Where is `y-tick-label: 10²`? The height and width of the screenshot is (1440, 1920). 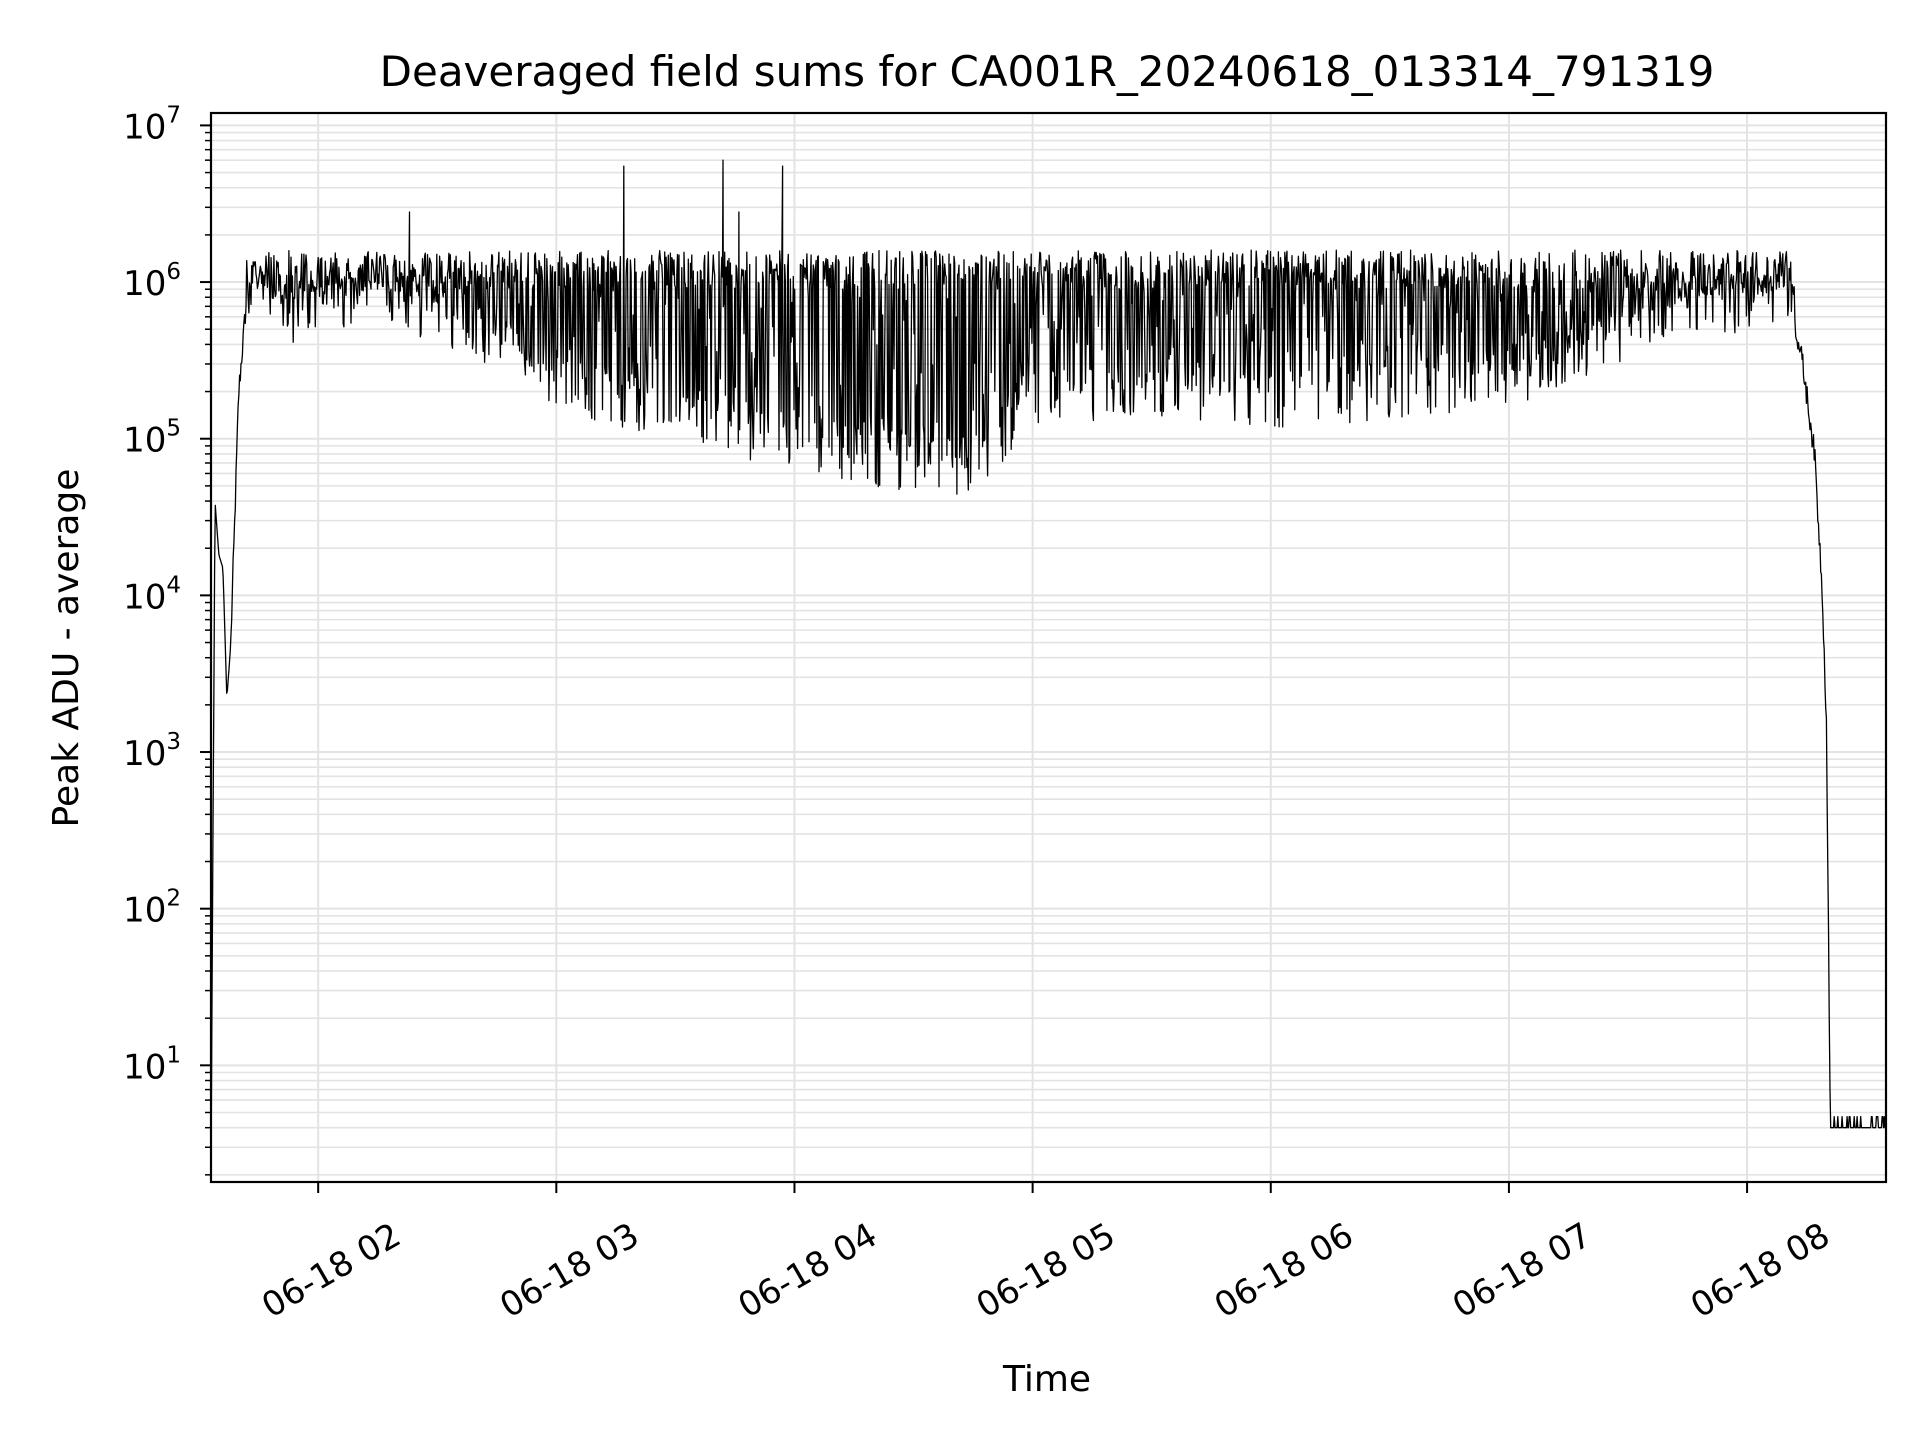 y-tick-label: 10² is located at coordinates (152, 908).